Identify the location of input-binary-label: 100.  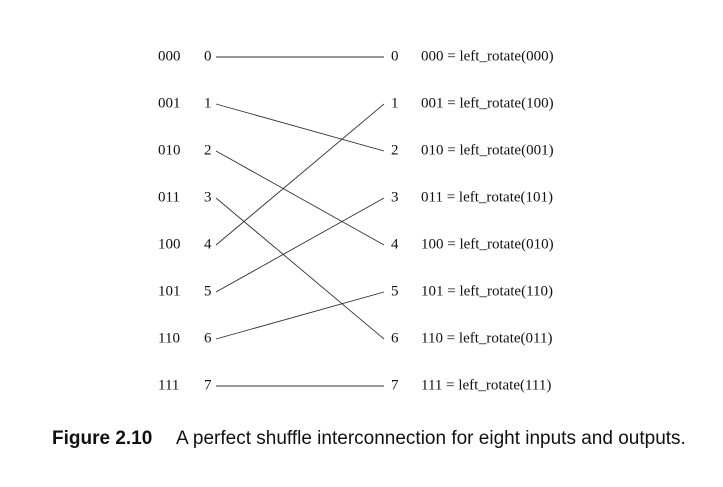
(169, 244).